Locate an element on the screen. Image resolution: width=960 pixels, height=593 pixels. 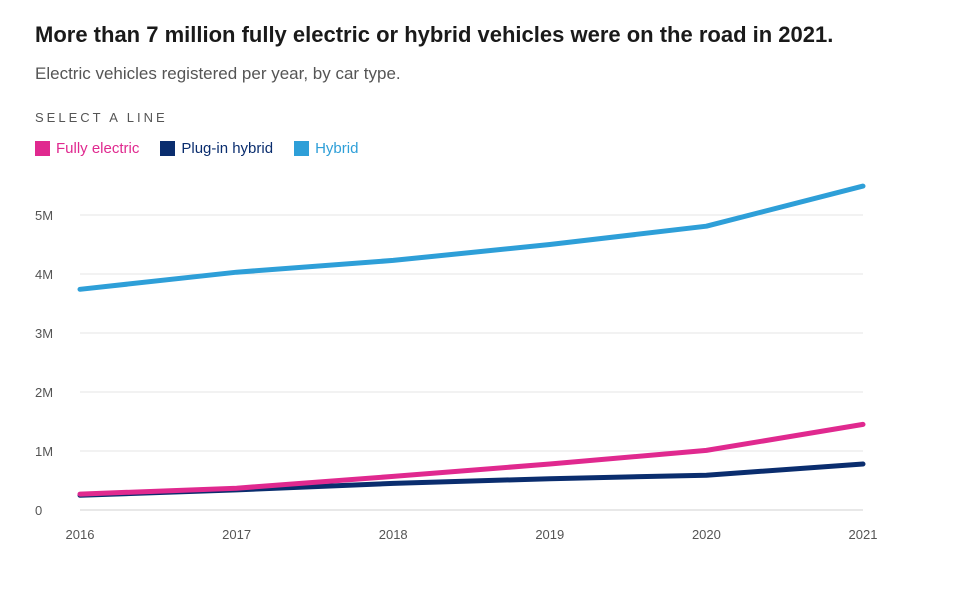
legend-item-plug-in-hybrid: Plug-in hybrid is located at coordinates (216, 148).